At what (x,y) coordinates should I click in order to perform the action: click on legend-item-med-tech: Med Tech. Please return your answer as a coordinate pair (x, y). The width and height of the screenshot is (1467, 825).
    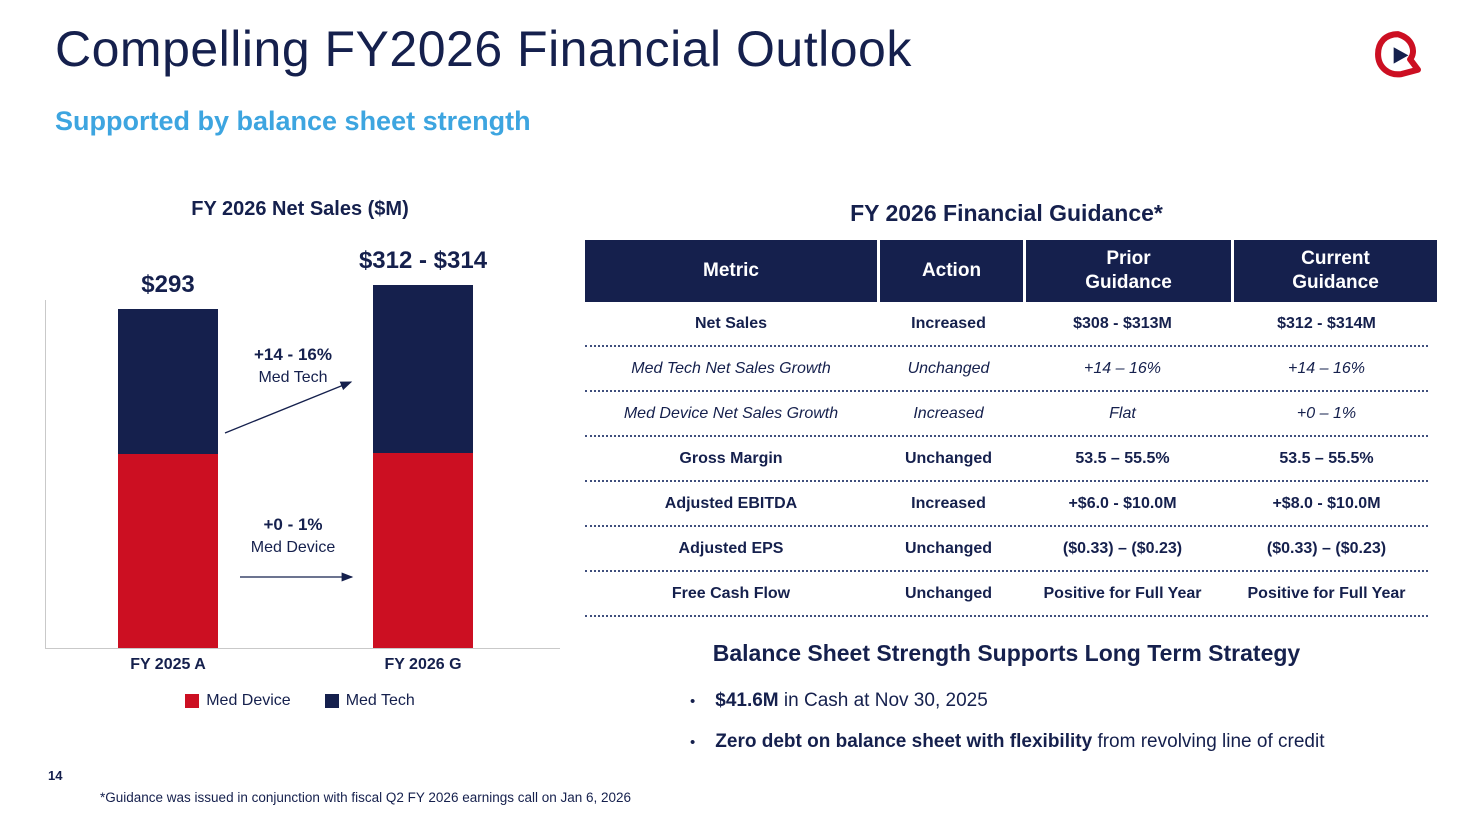
    Looking at the image, I should click on (369, 701).